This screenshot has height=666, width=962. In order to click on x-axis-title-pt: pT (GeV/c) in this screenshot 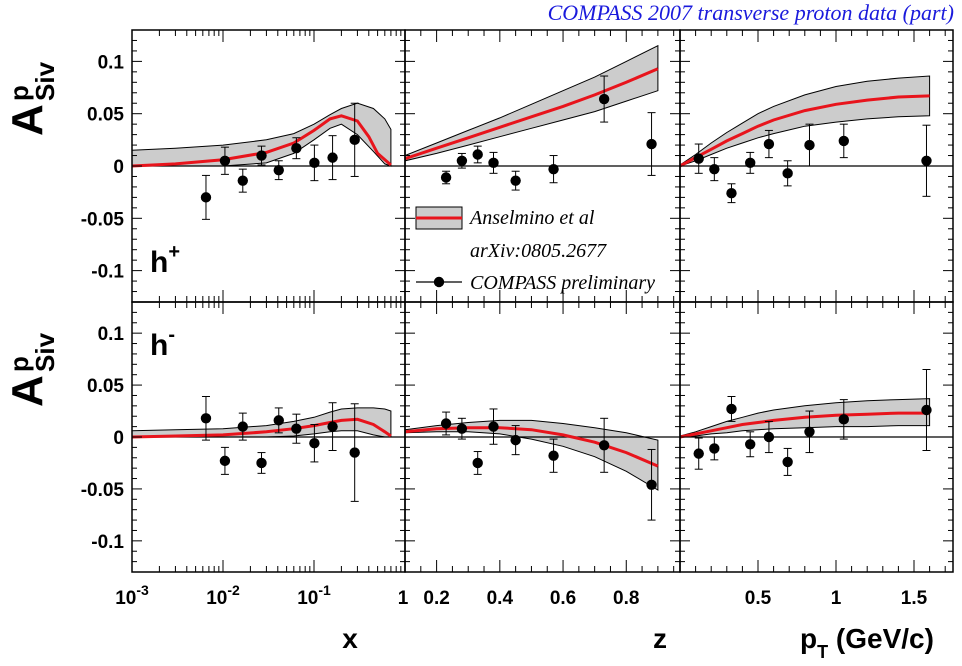, I will do `click(867, 642)`.